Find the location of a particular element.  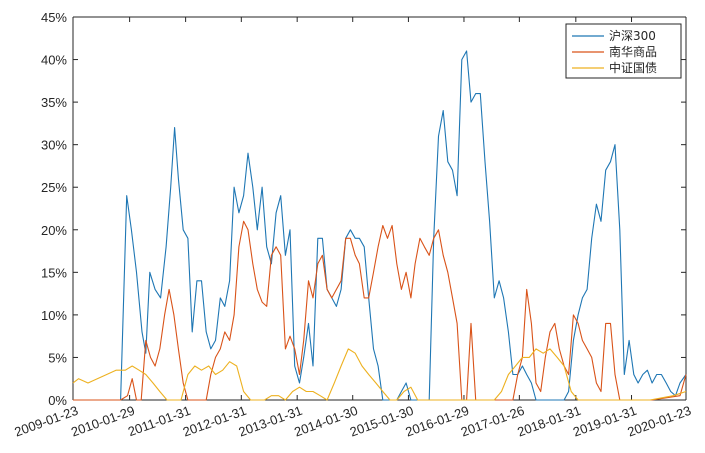

y-tick-label: 20% is located at coordinates (54, 230).